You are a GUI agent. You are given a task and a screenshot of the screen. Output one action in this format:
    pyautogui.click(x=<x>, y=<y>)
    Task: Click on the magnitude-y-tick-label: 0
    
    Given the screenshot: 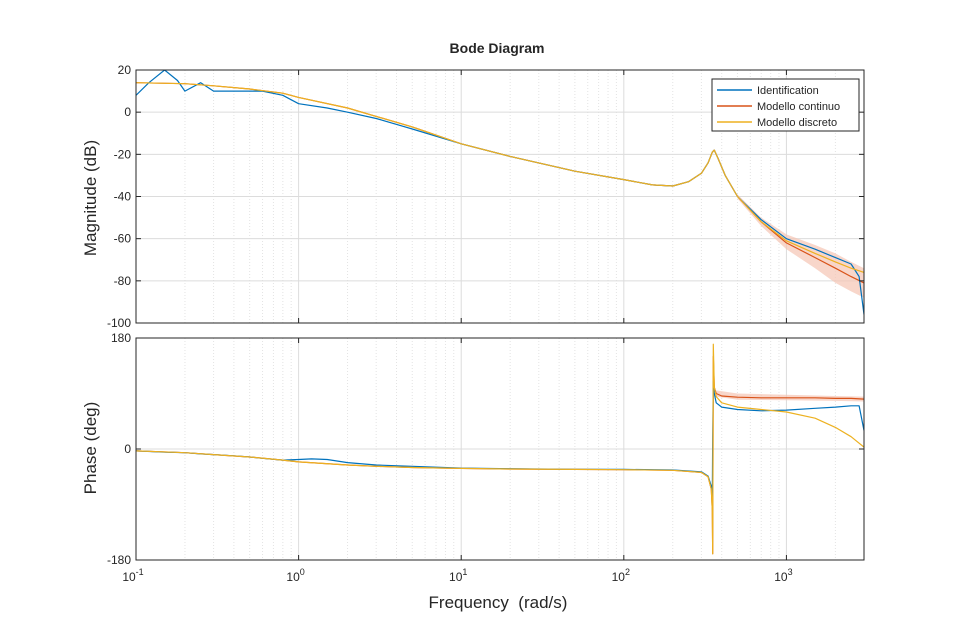 What is the action you would take?
    pyautogui.click(x=127, y=112)
    